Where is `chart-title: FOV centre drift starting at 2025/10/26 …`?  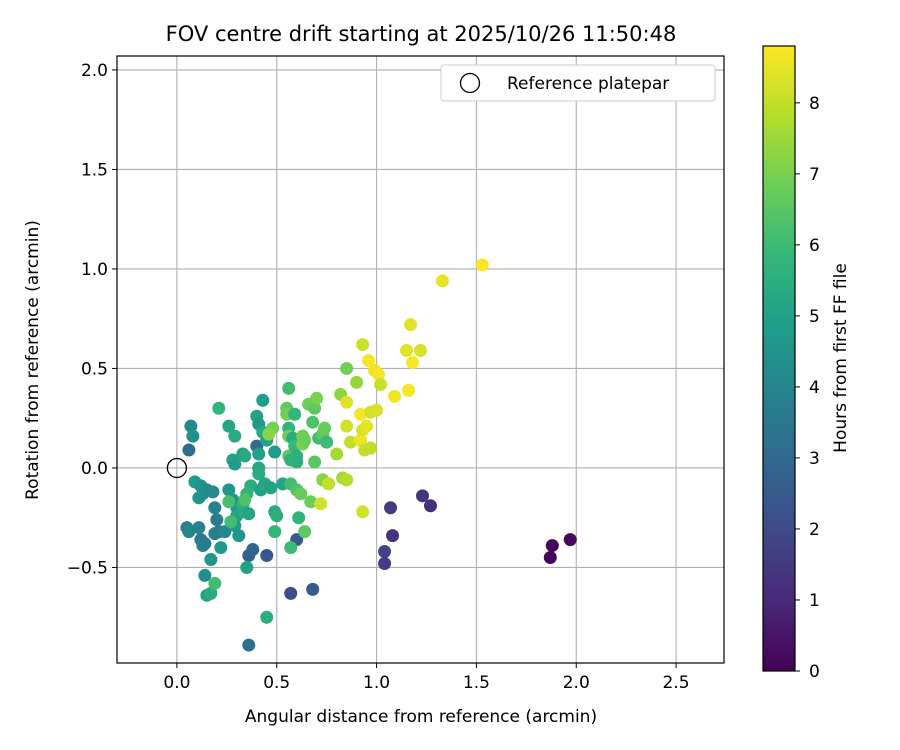
chart-title: FOV centre drift starting at 2025/10/26 … is located at coordinates (421, 34).